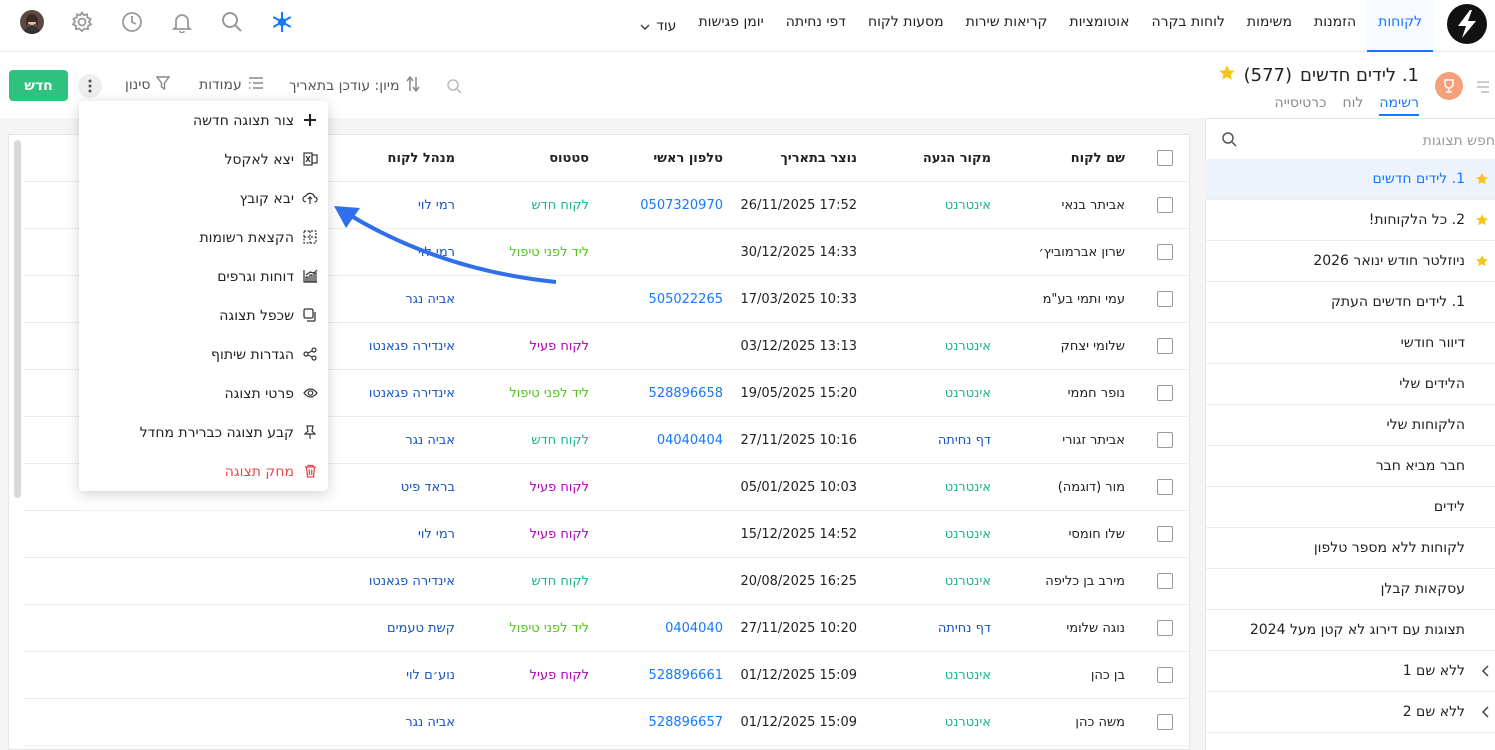 This screenshot has width=1495, height=750. Describe the element at coordinates (1350, 589) in the screenshot. I see `sidebar-view-item: עסקאות קבלן` at that location.